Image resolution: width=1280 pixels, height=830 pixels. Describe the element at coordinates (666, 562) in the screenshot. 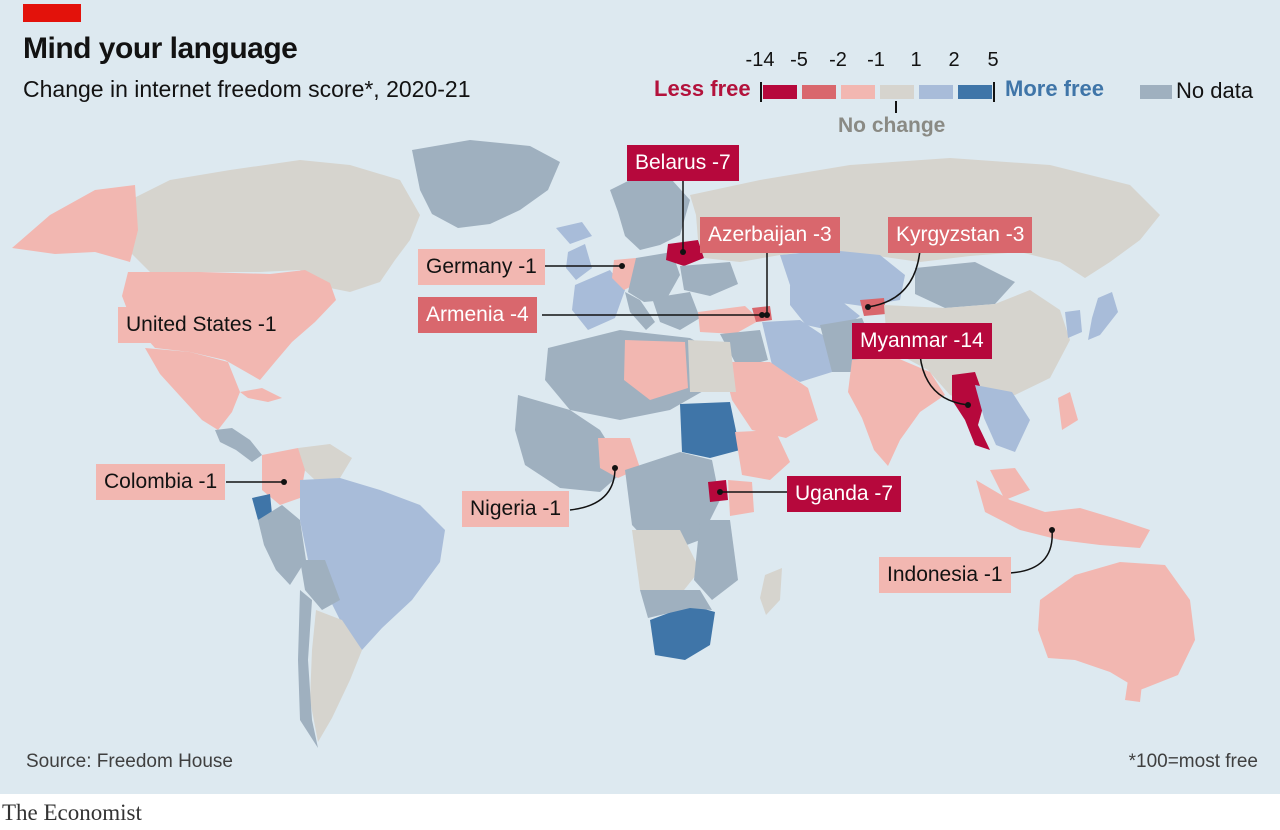

I see `southern-africa-north` at that location.